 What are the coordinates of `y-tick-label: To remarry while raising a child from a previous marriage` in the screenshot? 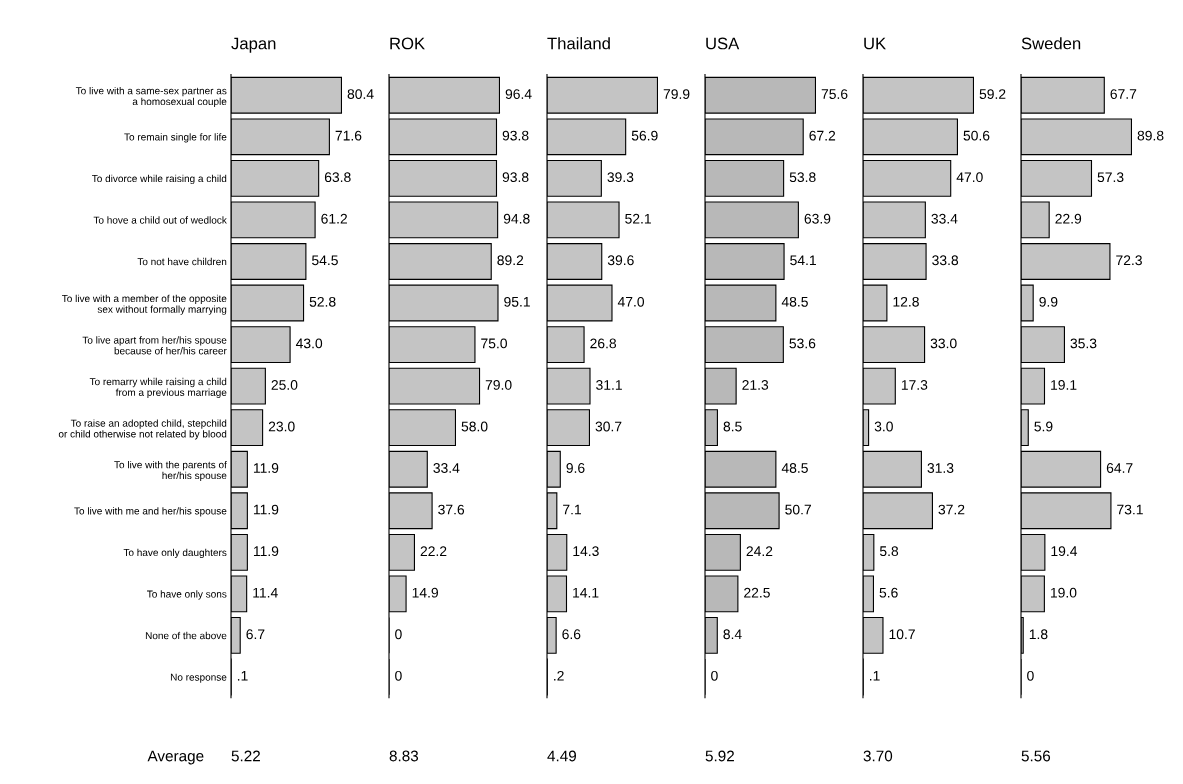 It's located at (158, 387).